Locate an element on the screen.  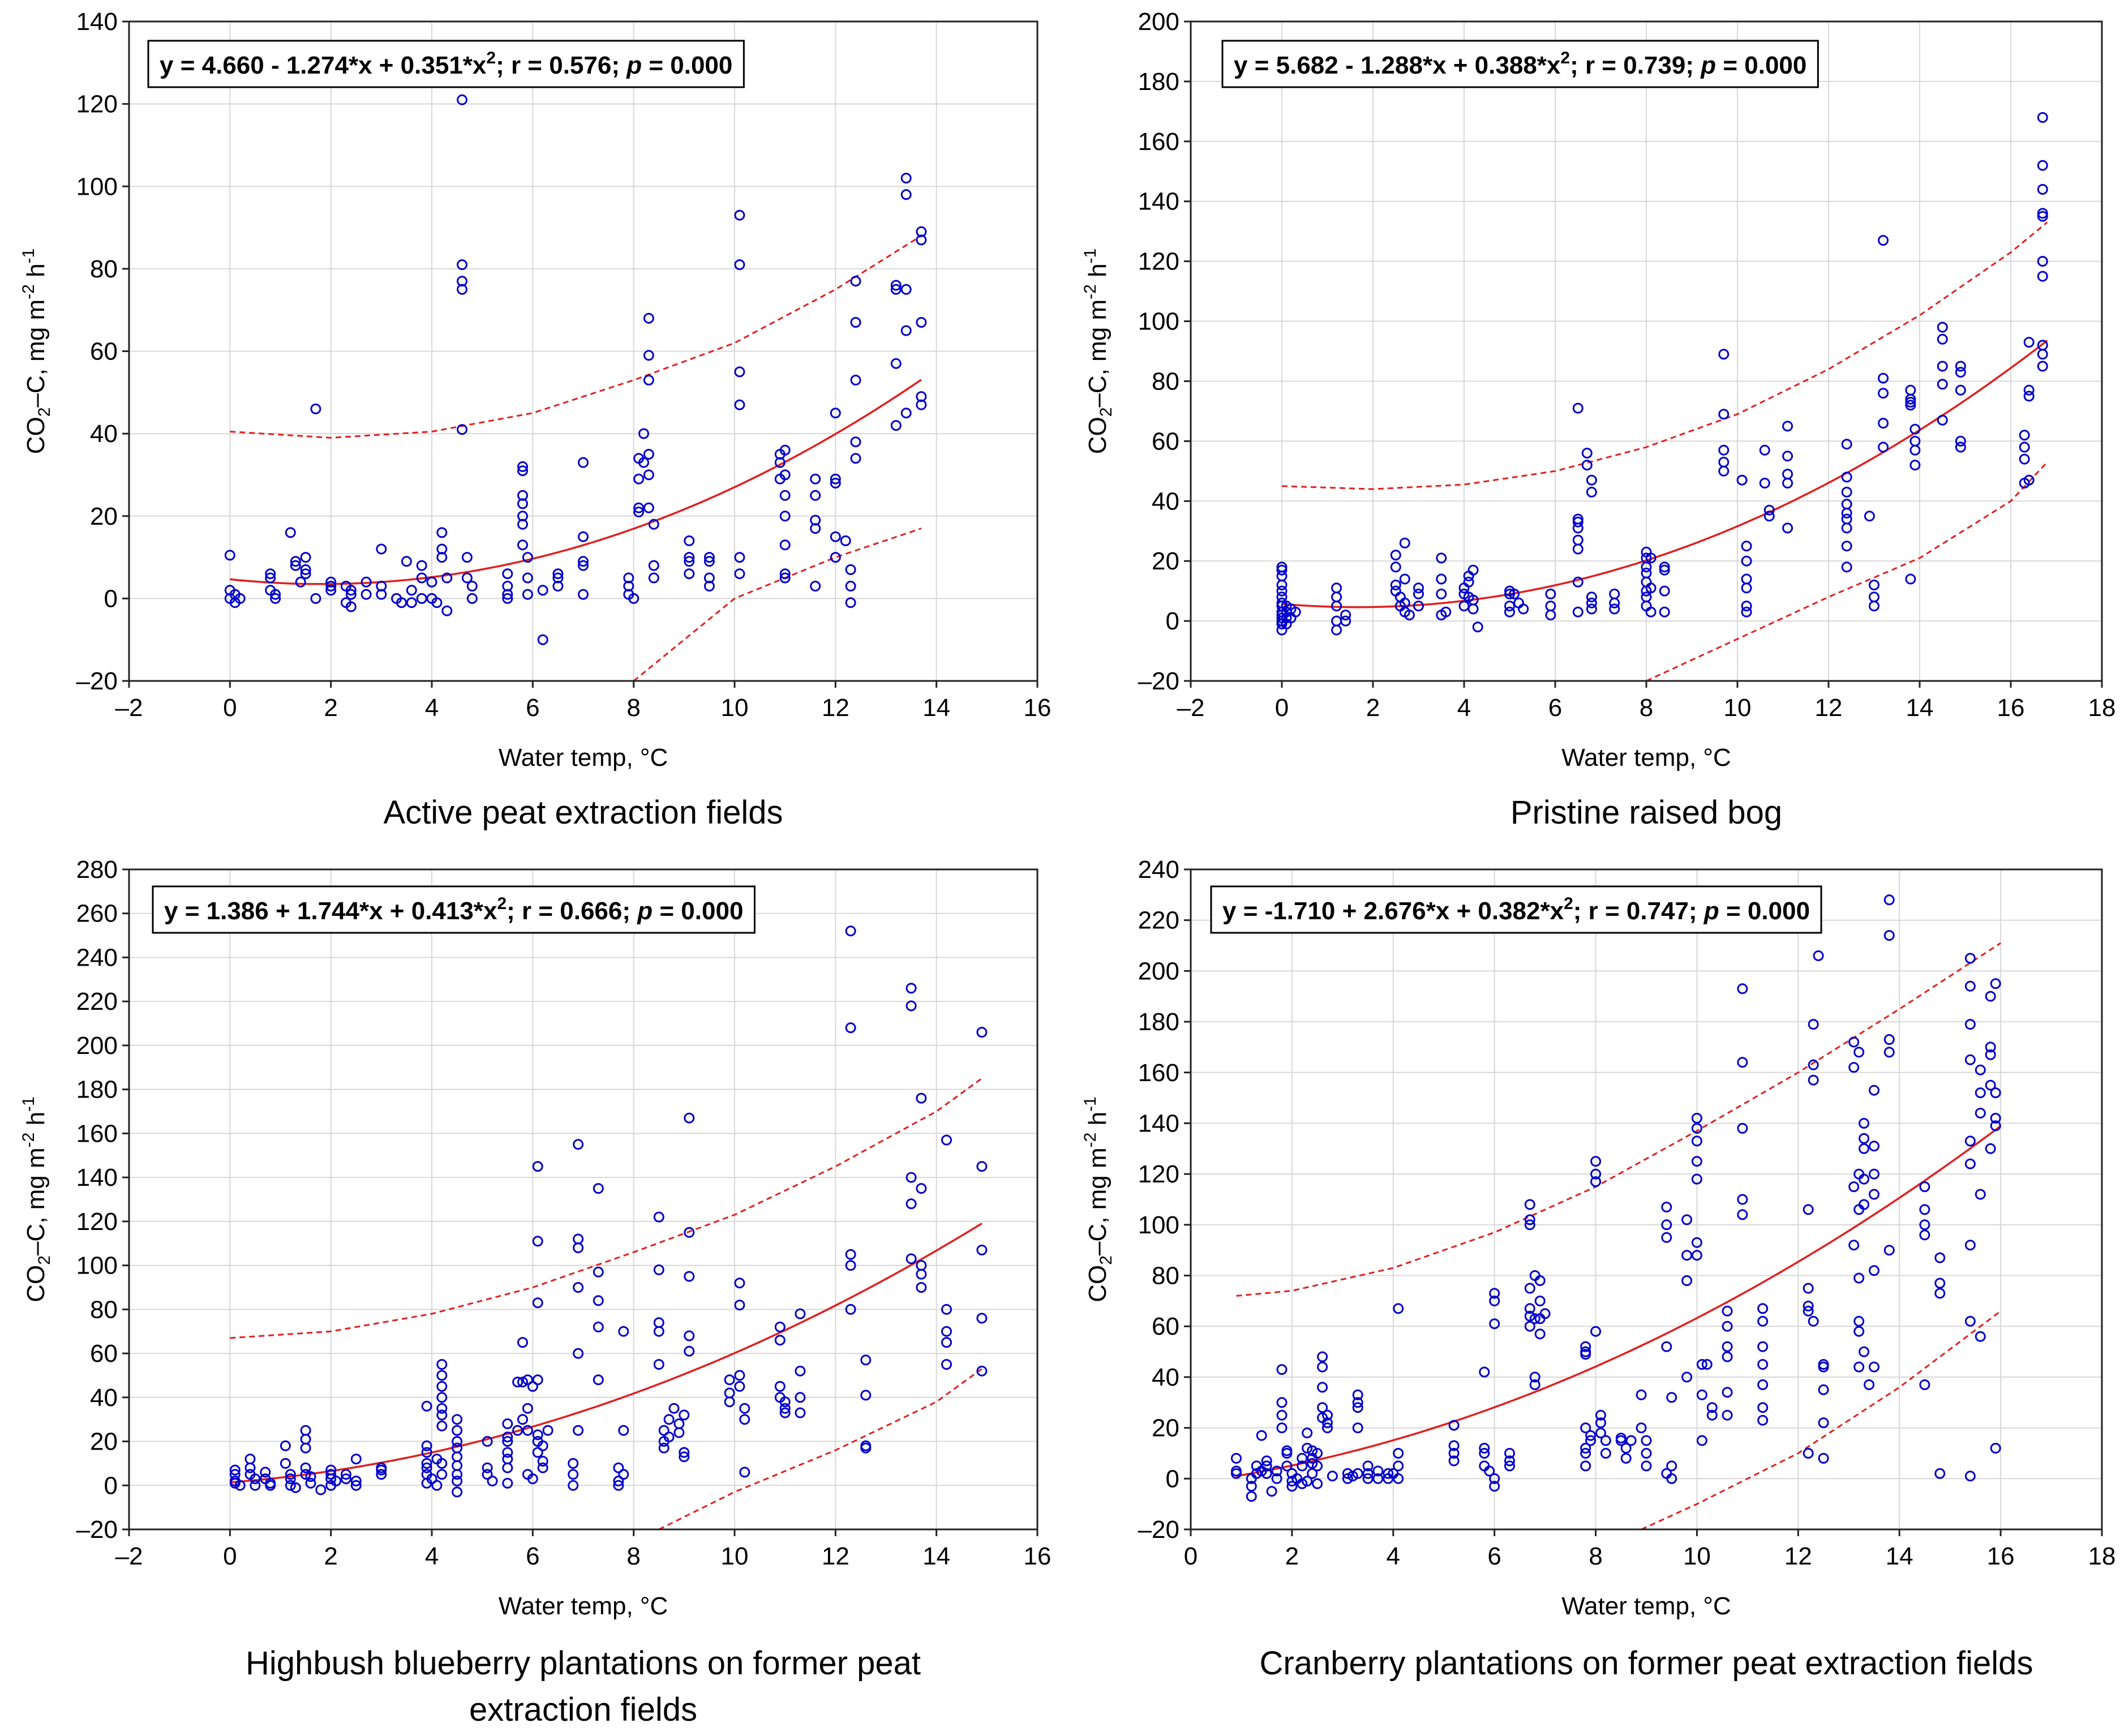
y-tick-label: 80 is located at coordinates (104, 1309).